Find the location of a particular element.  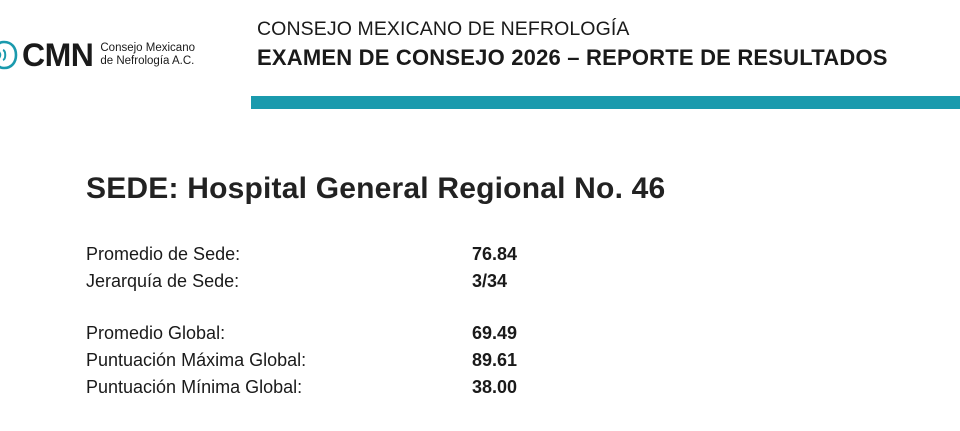

stat-value: 3/34 is located at coordinates (490, 281).